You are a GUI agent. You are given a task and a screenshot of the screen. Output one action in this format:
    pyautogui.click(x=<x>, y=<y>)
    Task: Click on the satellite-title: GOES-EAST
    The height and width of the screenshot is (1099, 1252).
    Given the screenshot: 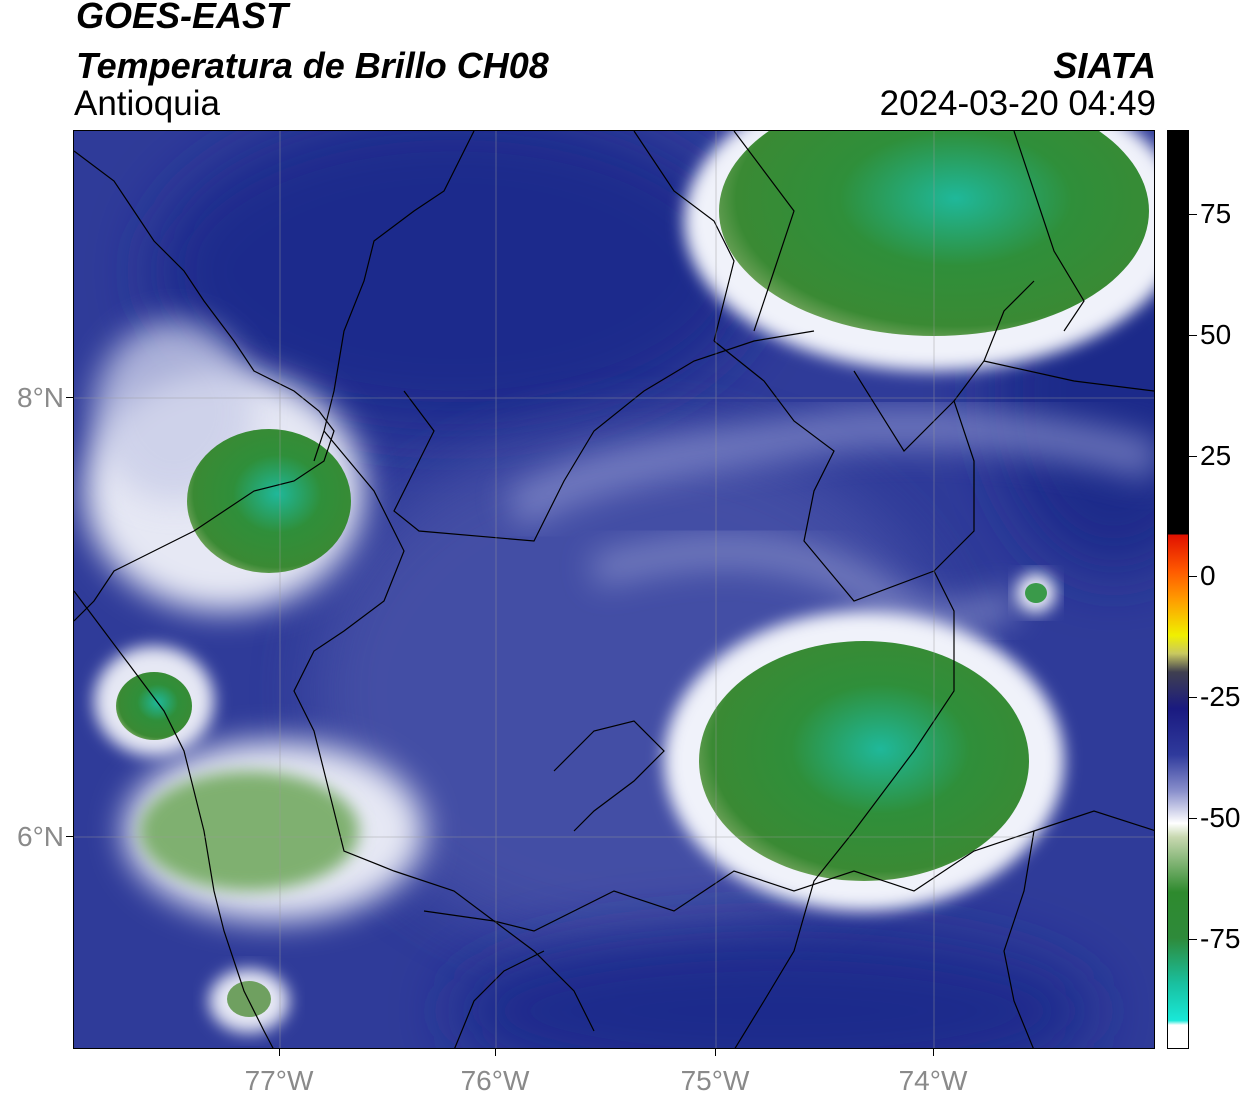 What is the action you would take?
    pyautogui.click(x=182, y=18)
    